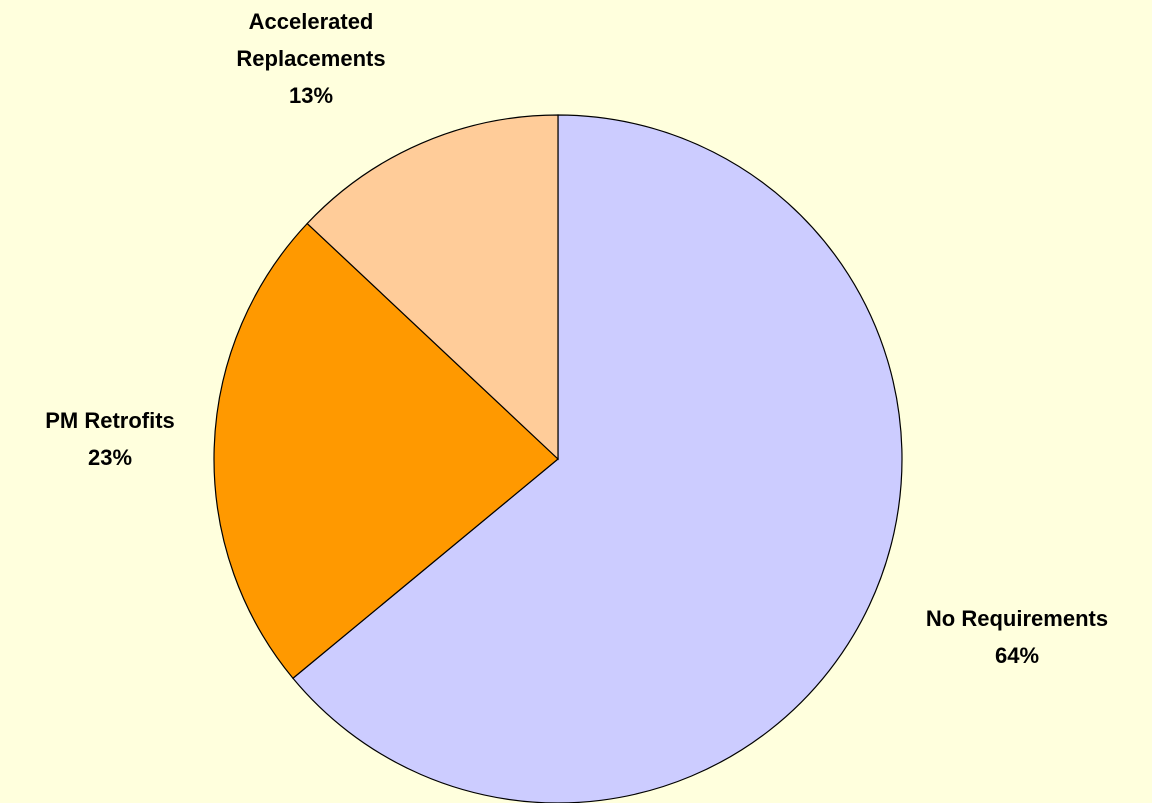 This screenshot has height=803, width=1152. Describe the element at coordinates (1017, 637) in the screenshot. I see `slice-label-no-requirements: No Requirements 64%` at that location.